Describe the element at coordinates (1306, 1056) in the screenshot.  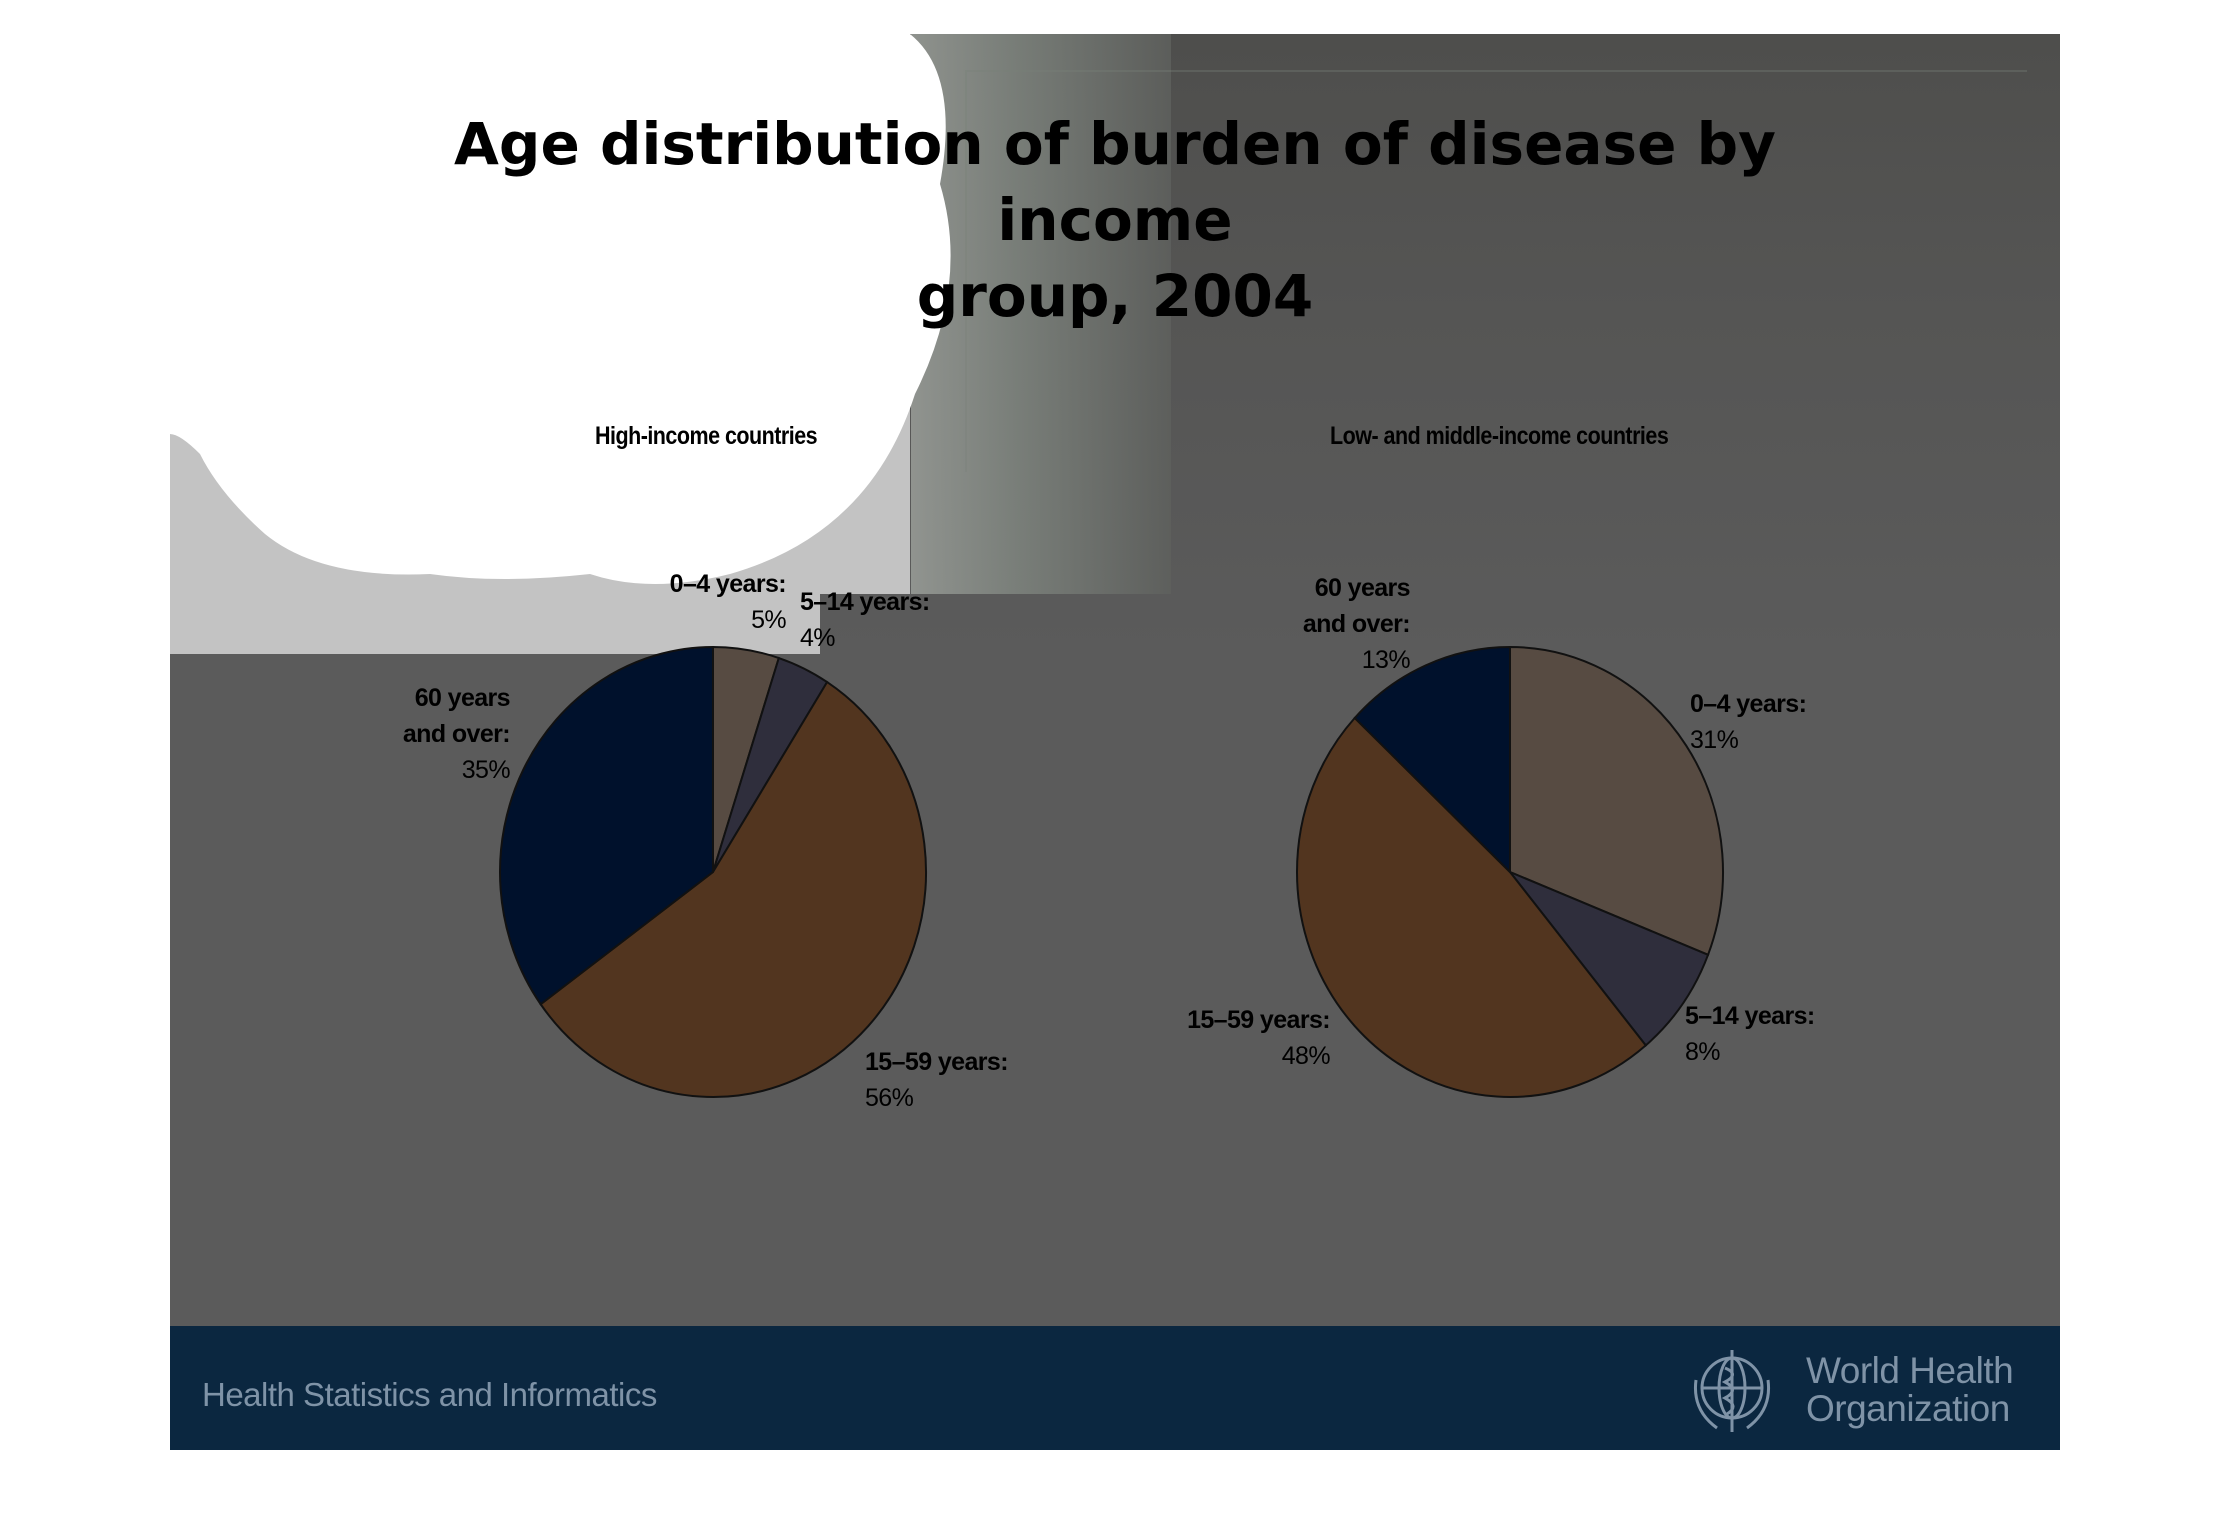
I see `pie2-label-15-59-percent: 48%` at that location.